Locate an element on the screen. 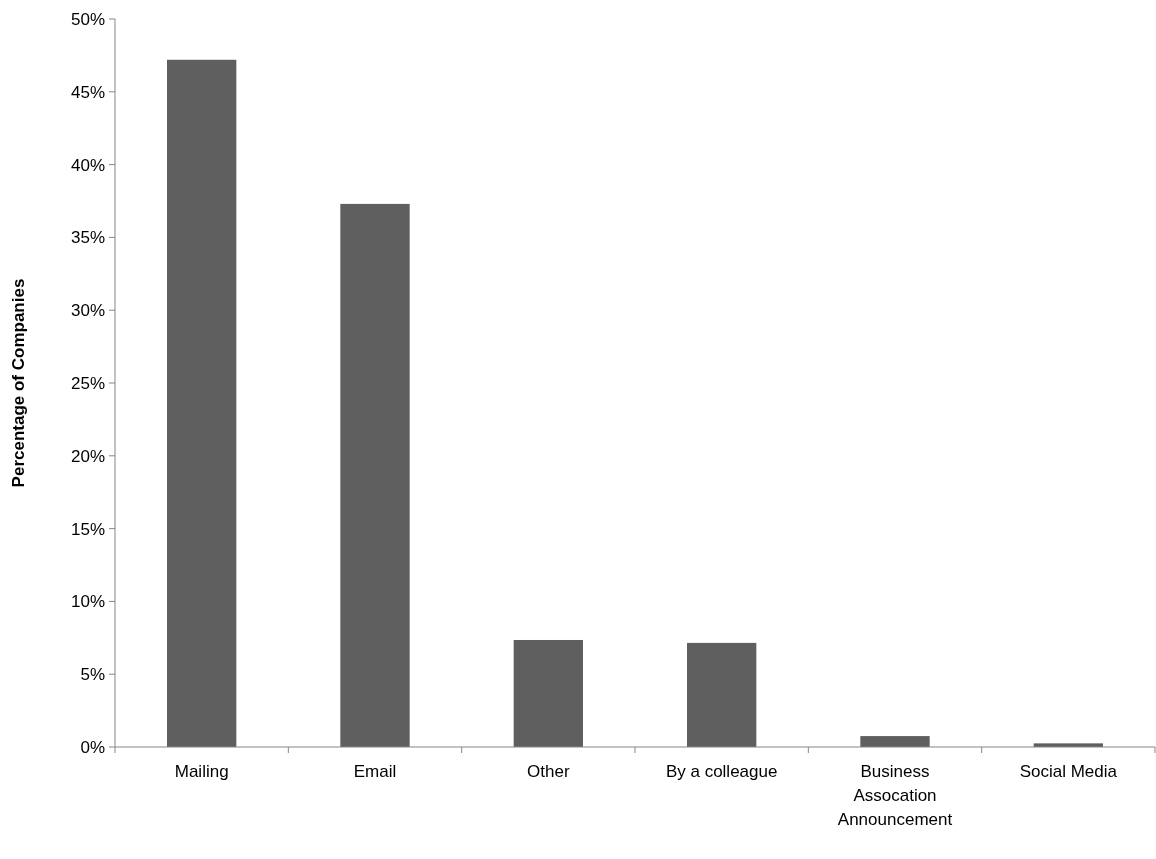 This screenshot has height=859, width=1156. y-tick-label: 15% is located at coordinates (87, 529).